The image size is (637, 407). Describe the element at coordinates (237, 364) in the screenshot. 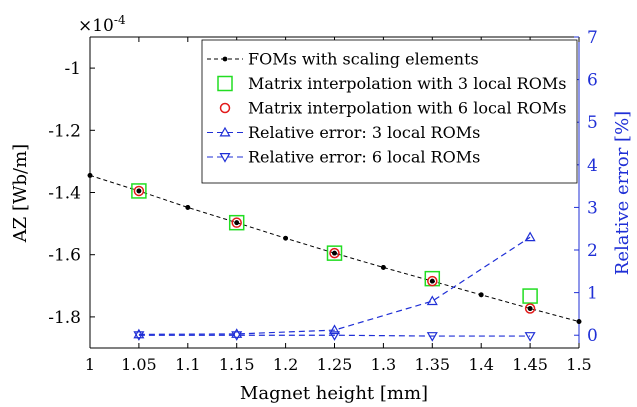

I see `x-tick-label: 1.15` at that location.